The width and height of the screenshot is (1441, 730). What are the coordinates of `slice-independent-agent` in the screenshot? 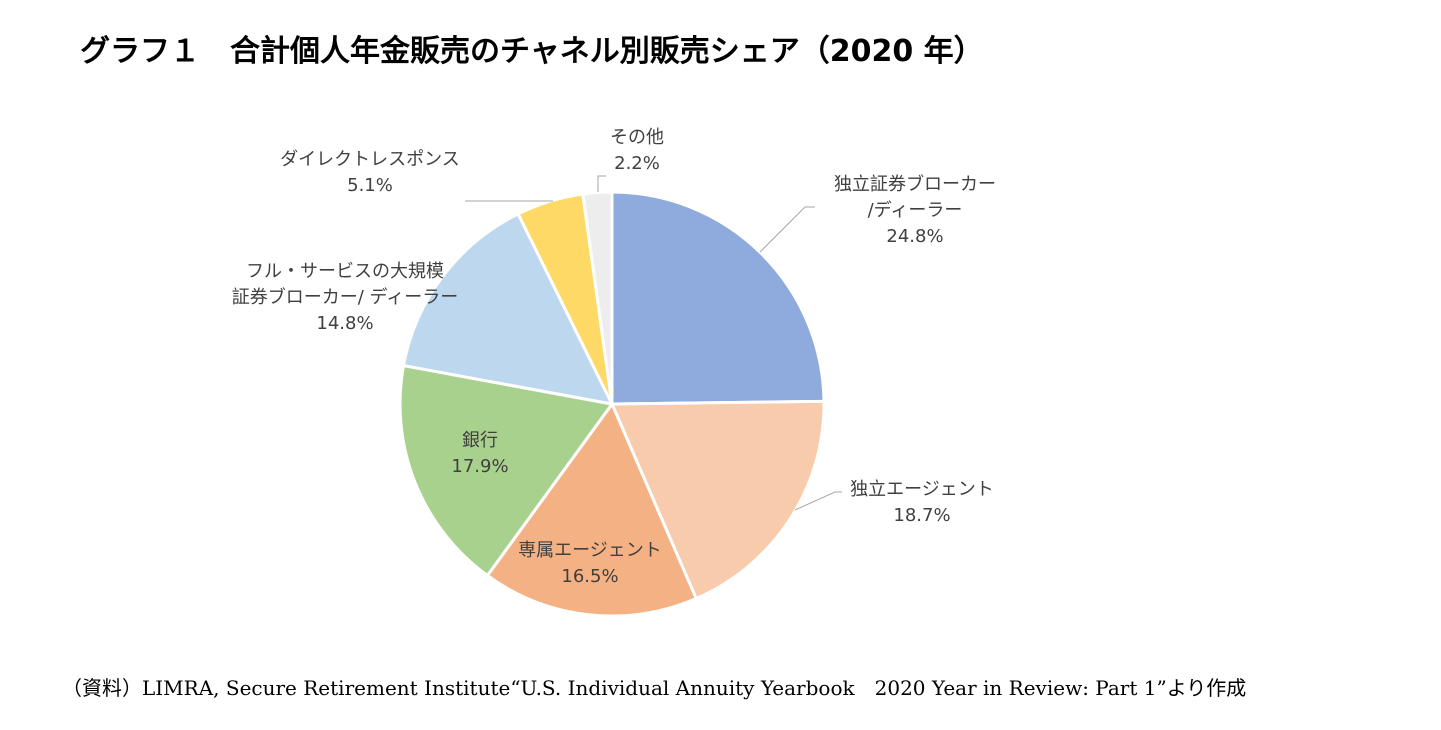 It's located at (718, 500).